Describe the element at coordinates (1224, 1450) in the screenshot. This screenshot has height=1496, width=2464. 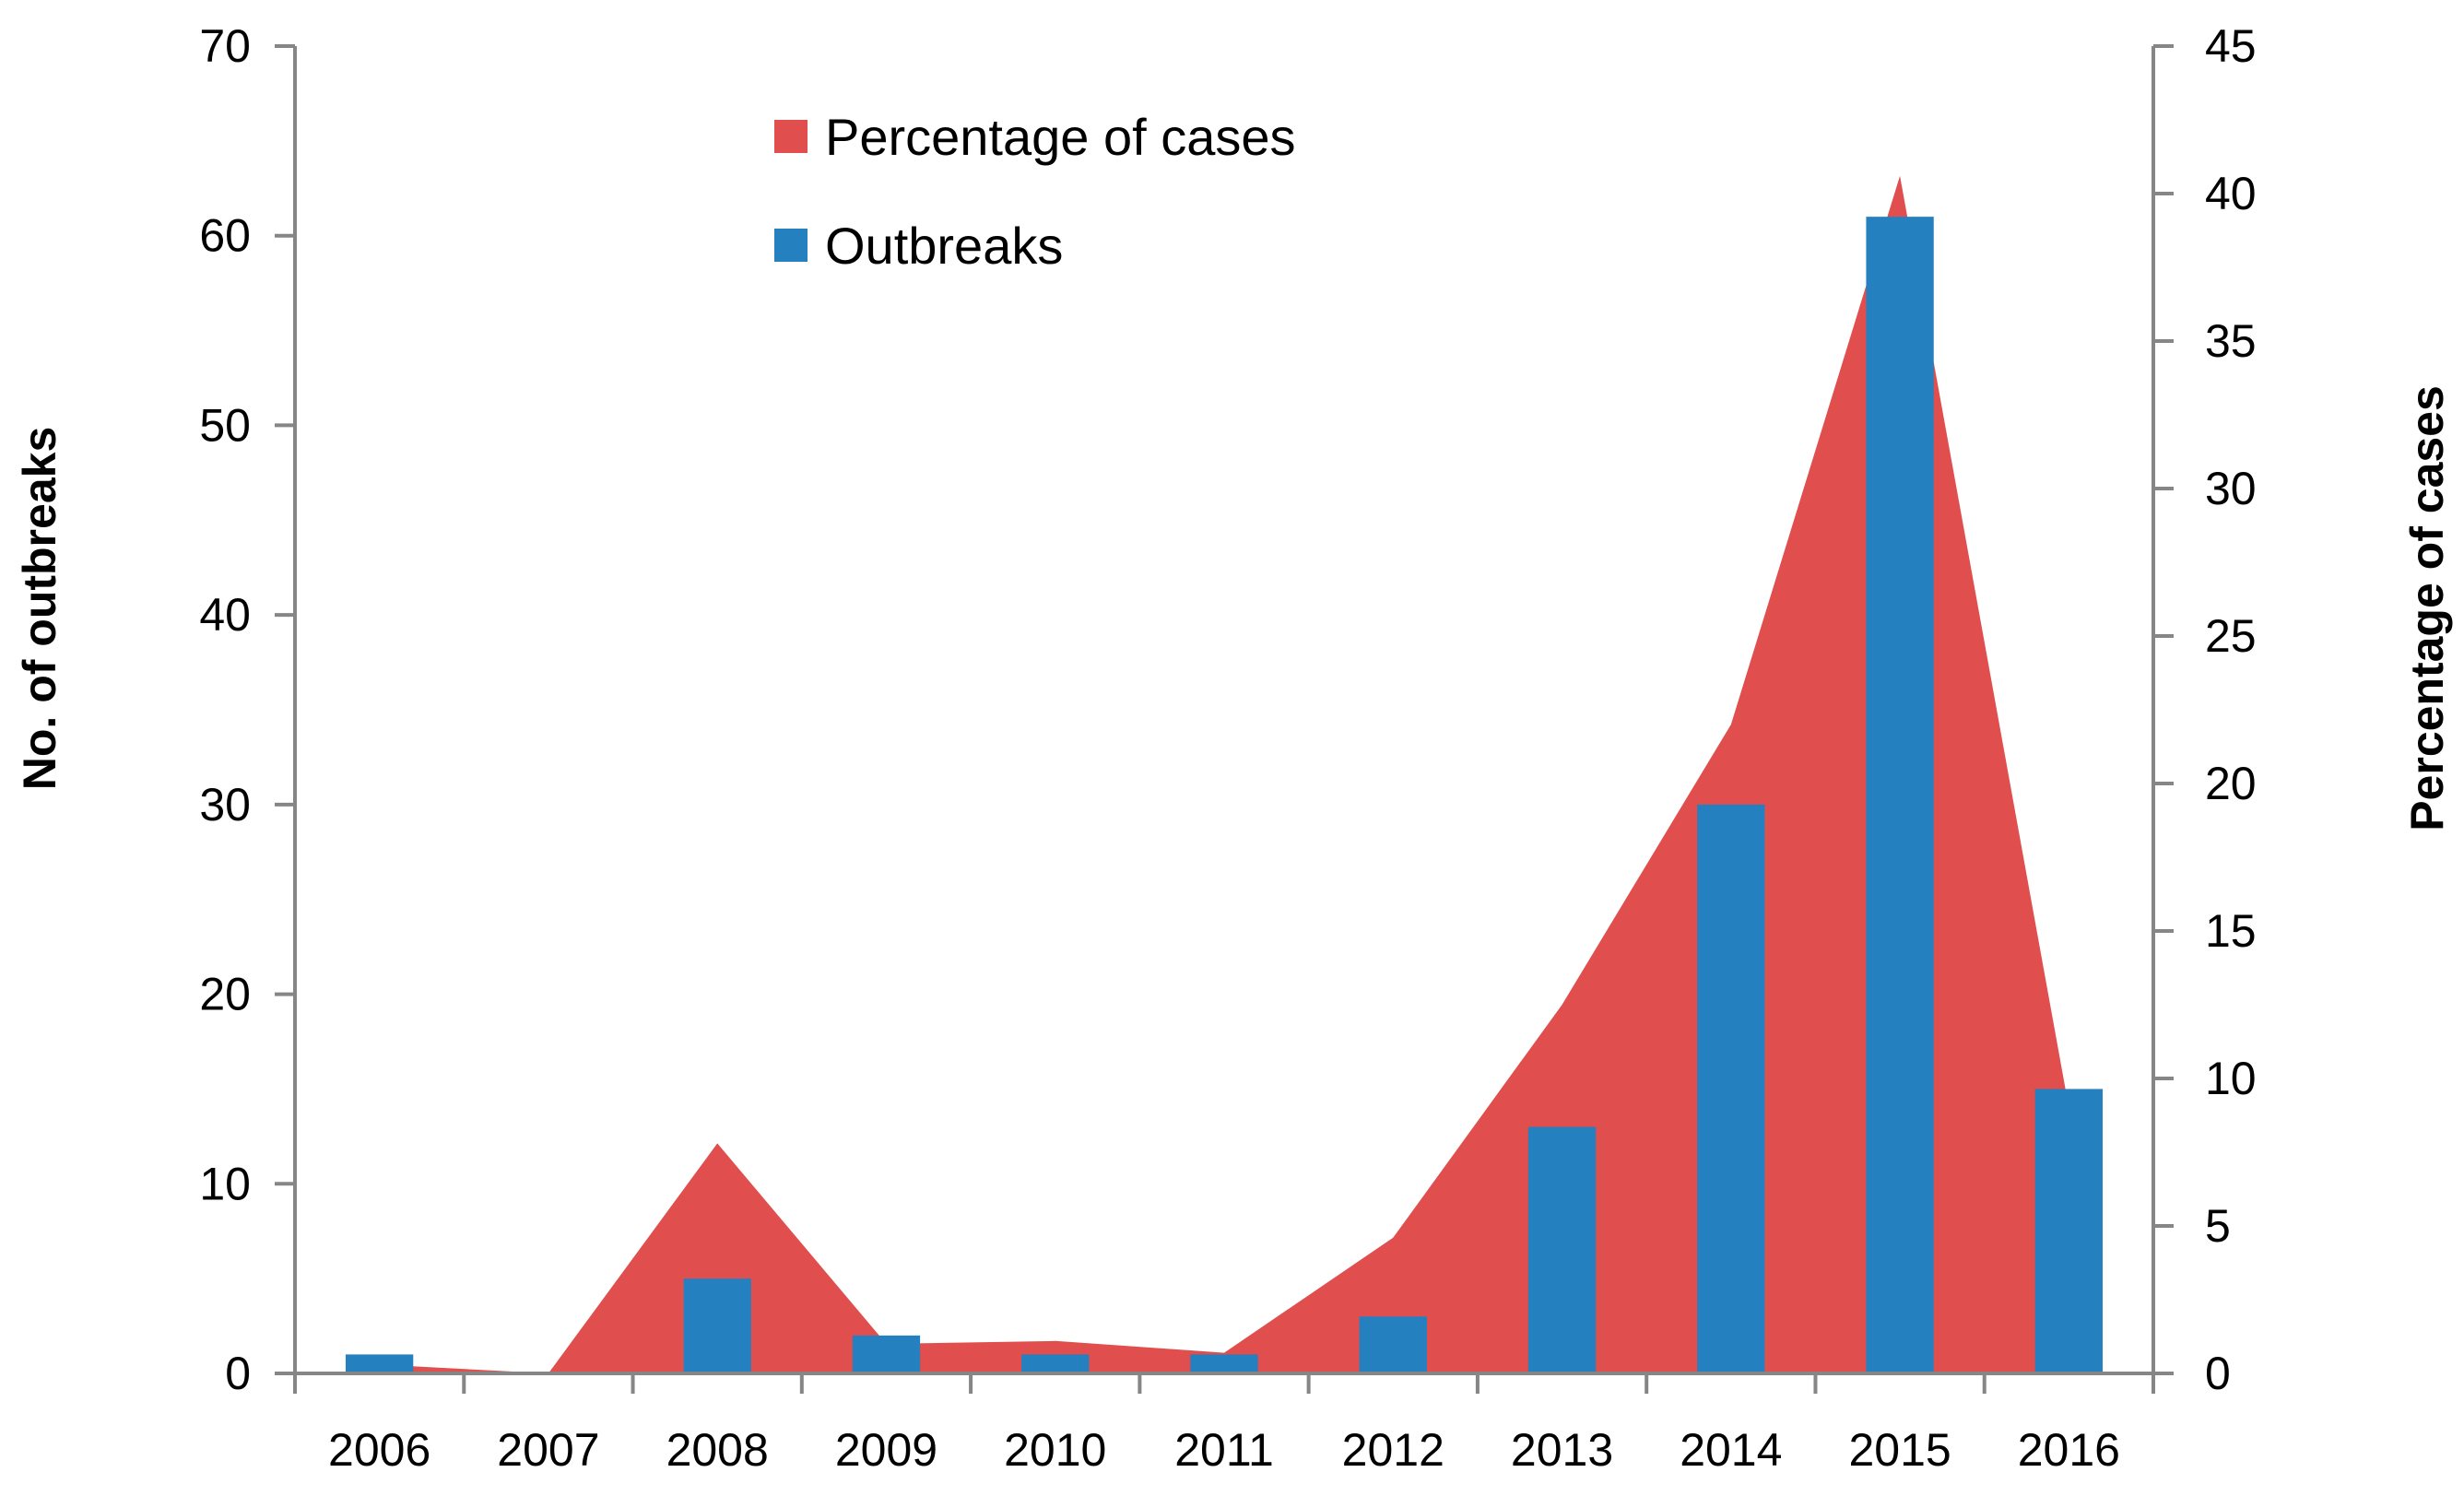
I see `x-tick-label-2011: 2011` at that location.